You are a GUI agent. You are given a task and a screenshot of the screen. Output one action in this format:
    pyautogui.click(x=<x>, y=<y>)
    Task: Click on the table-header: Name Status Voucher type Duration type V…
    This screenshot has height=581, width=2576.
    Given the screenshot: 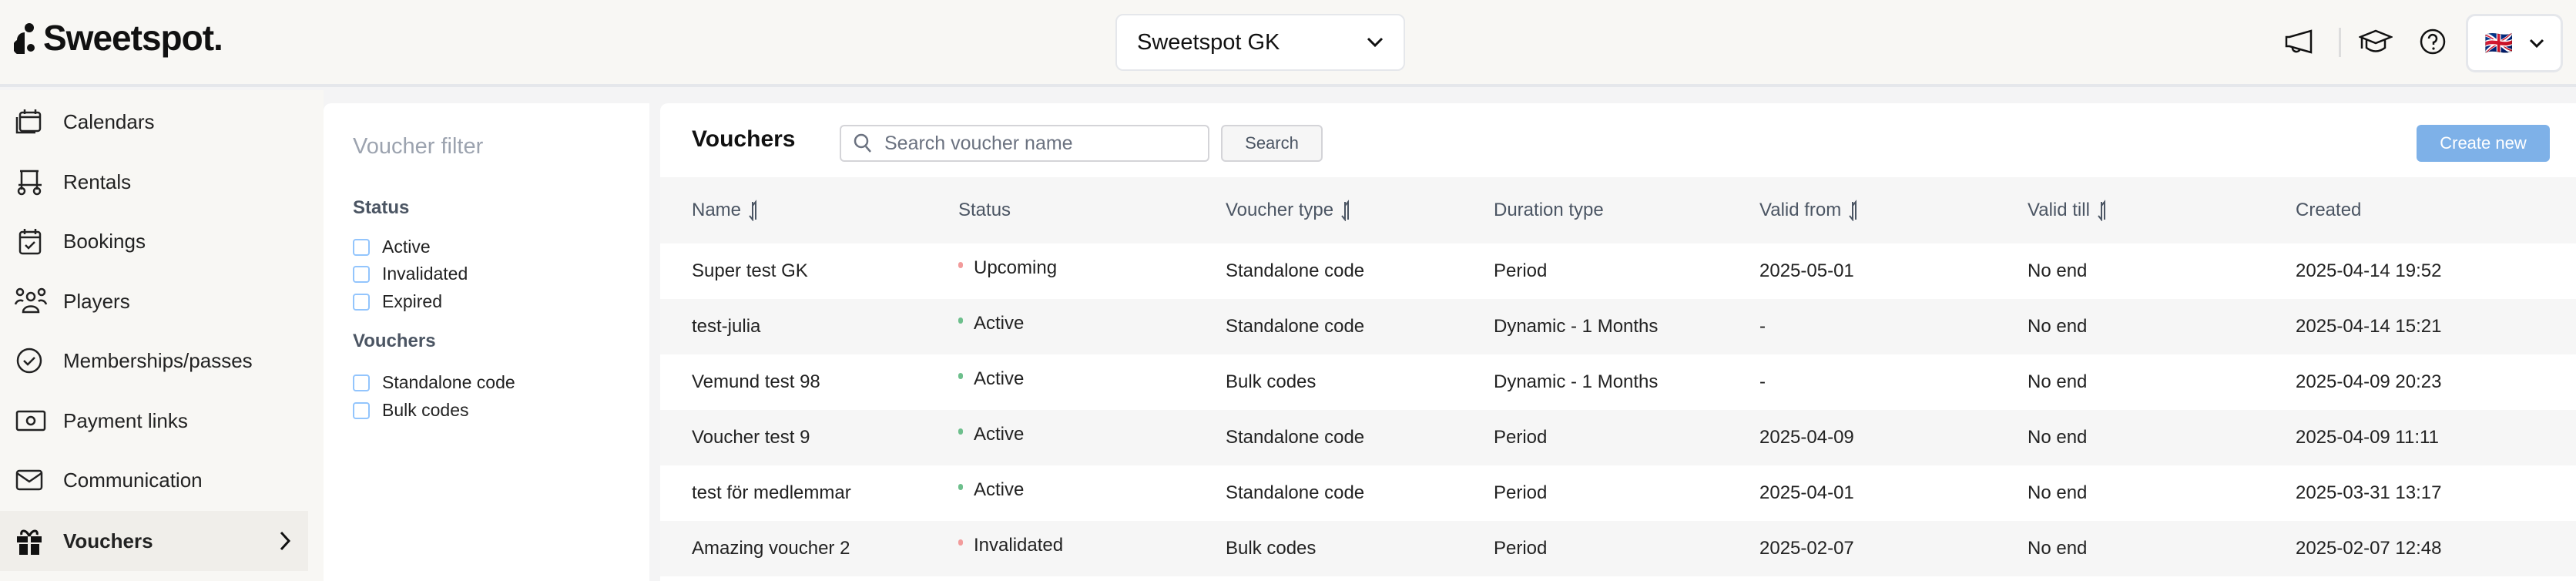 What is the action you would take?
    pyautogui.click(x=1618, y=210)
    